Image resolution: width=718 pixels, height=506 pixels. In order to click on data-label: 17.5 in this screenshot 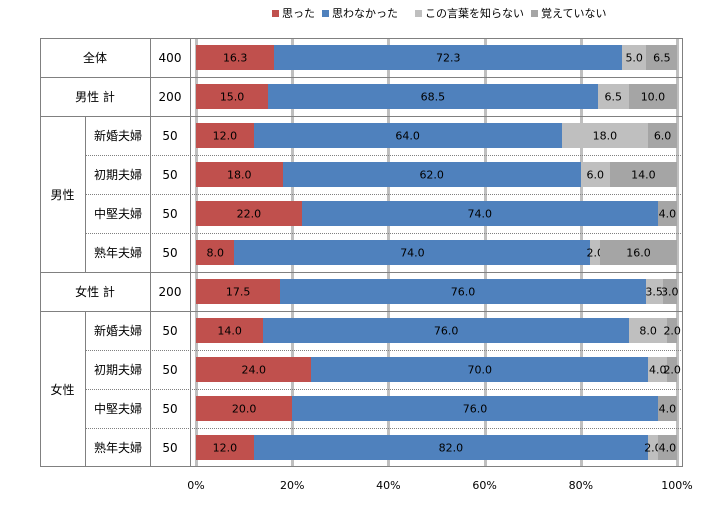, I will do `click(238, 292)`.